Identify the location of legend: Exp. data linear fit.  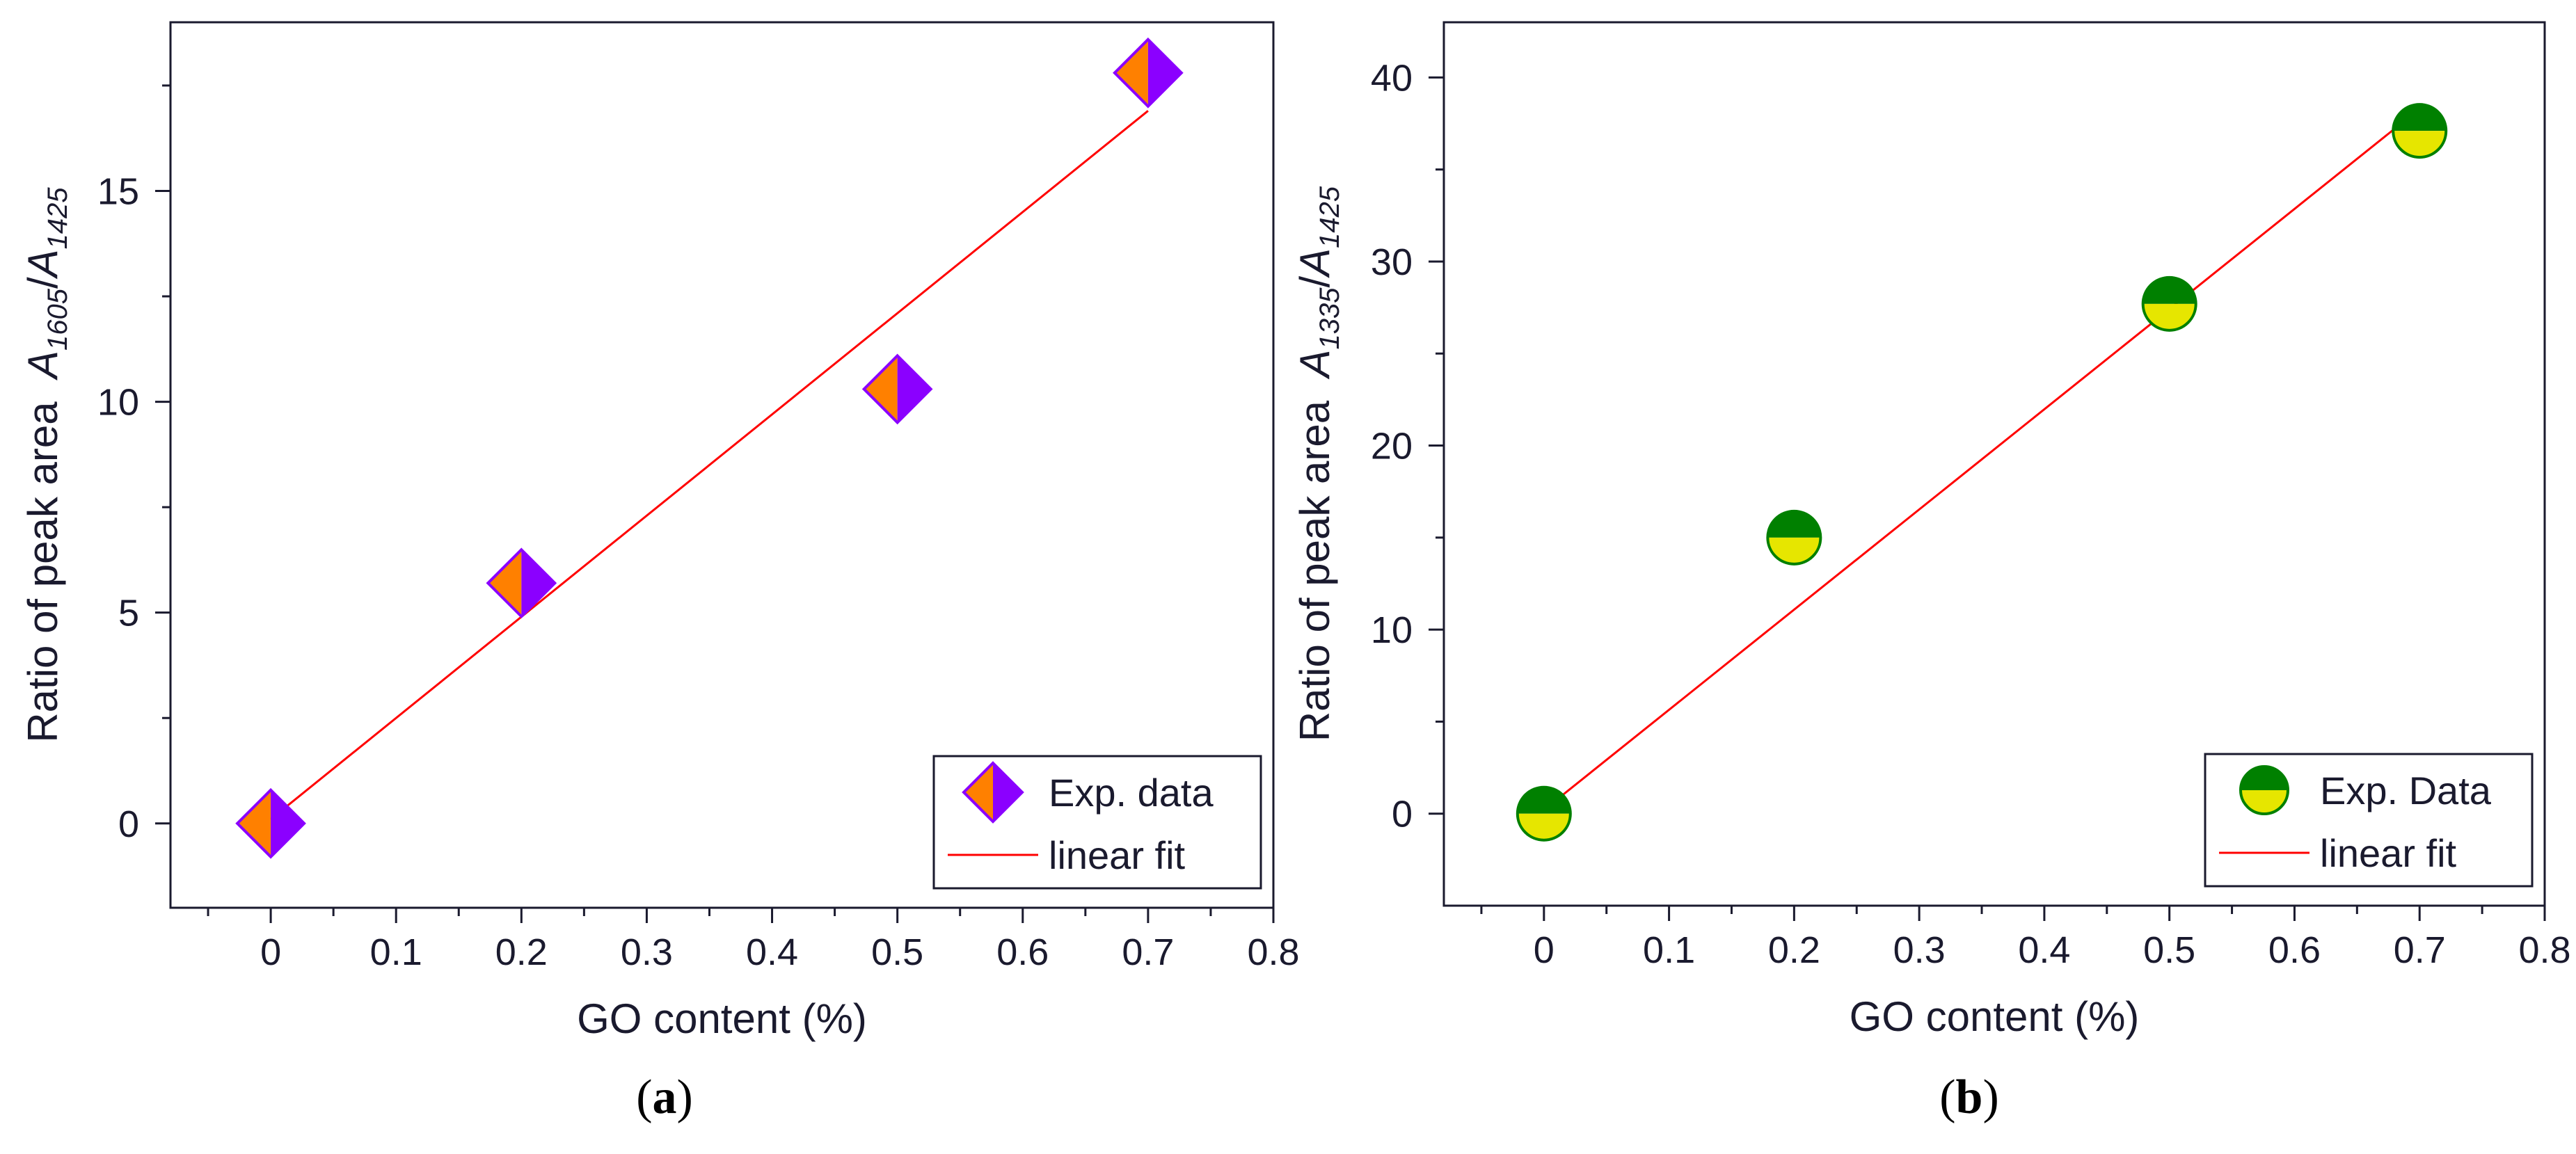
(1097, 822).